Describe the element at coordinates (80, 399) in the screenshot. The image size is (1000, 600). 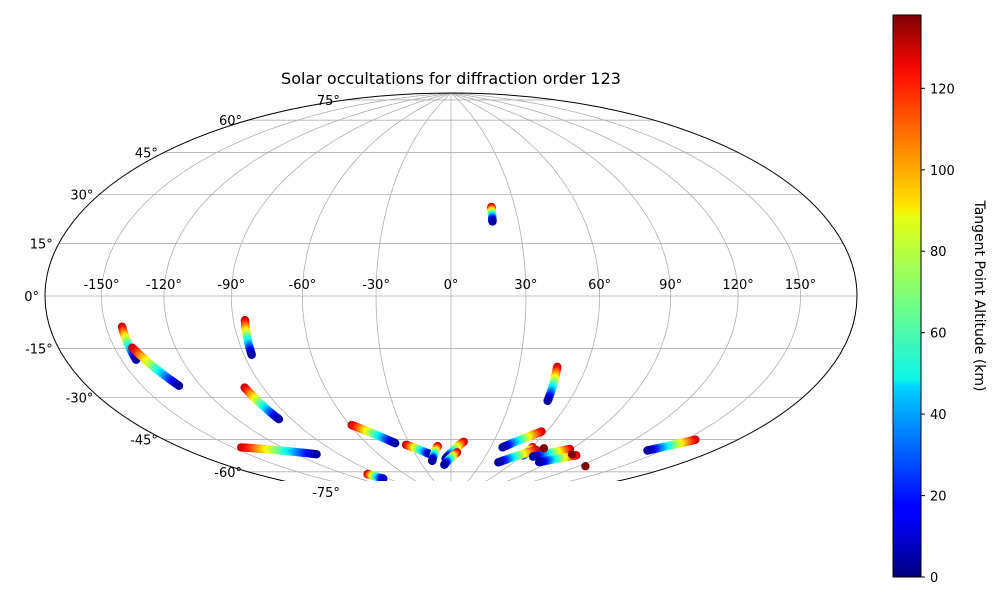
I see `lat-tick-label: -30°` at that location.